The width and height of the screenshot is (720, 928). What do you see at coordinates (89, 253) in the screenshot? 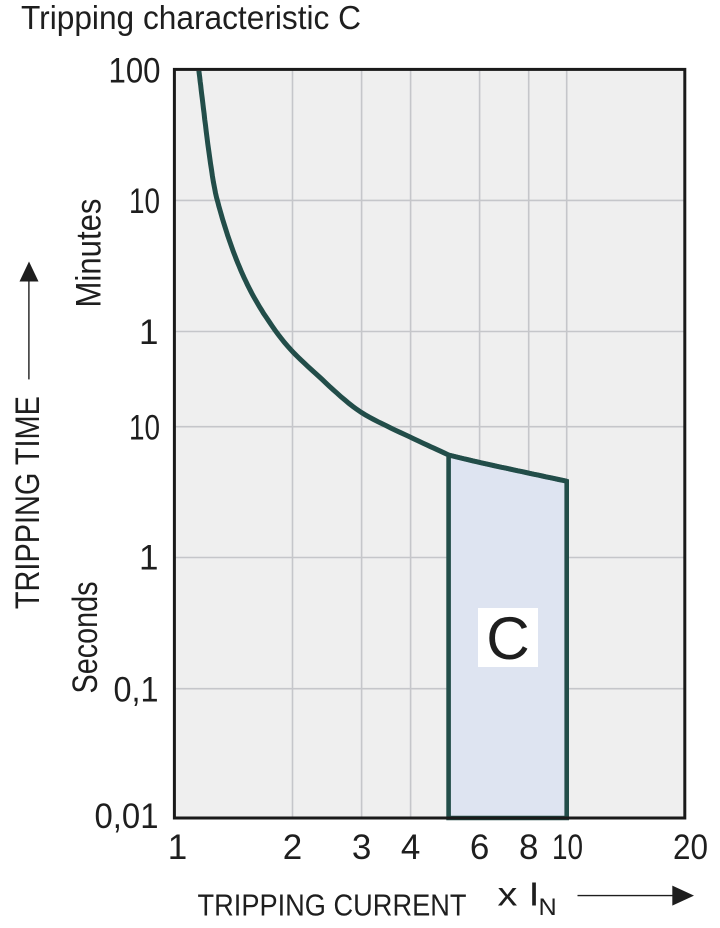
I see `svg-text: Minutes` at bounding box center [89, 253].